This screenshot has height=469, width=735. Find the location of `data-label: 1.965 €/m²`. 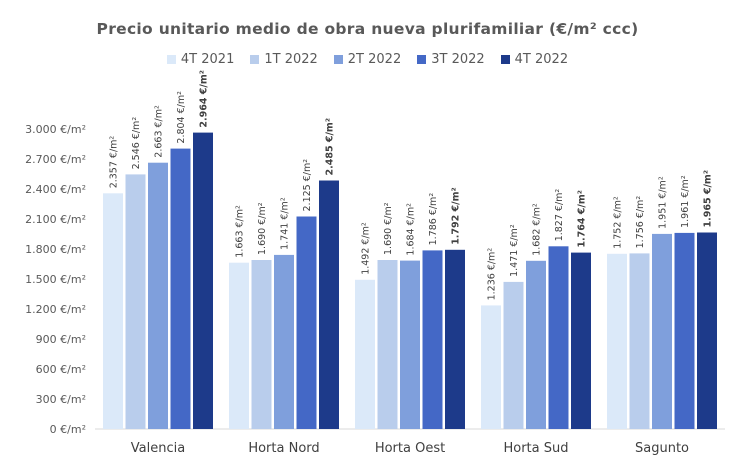

data-label: 1.965 €/m² is located at coordinates (708, 199).